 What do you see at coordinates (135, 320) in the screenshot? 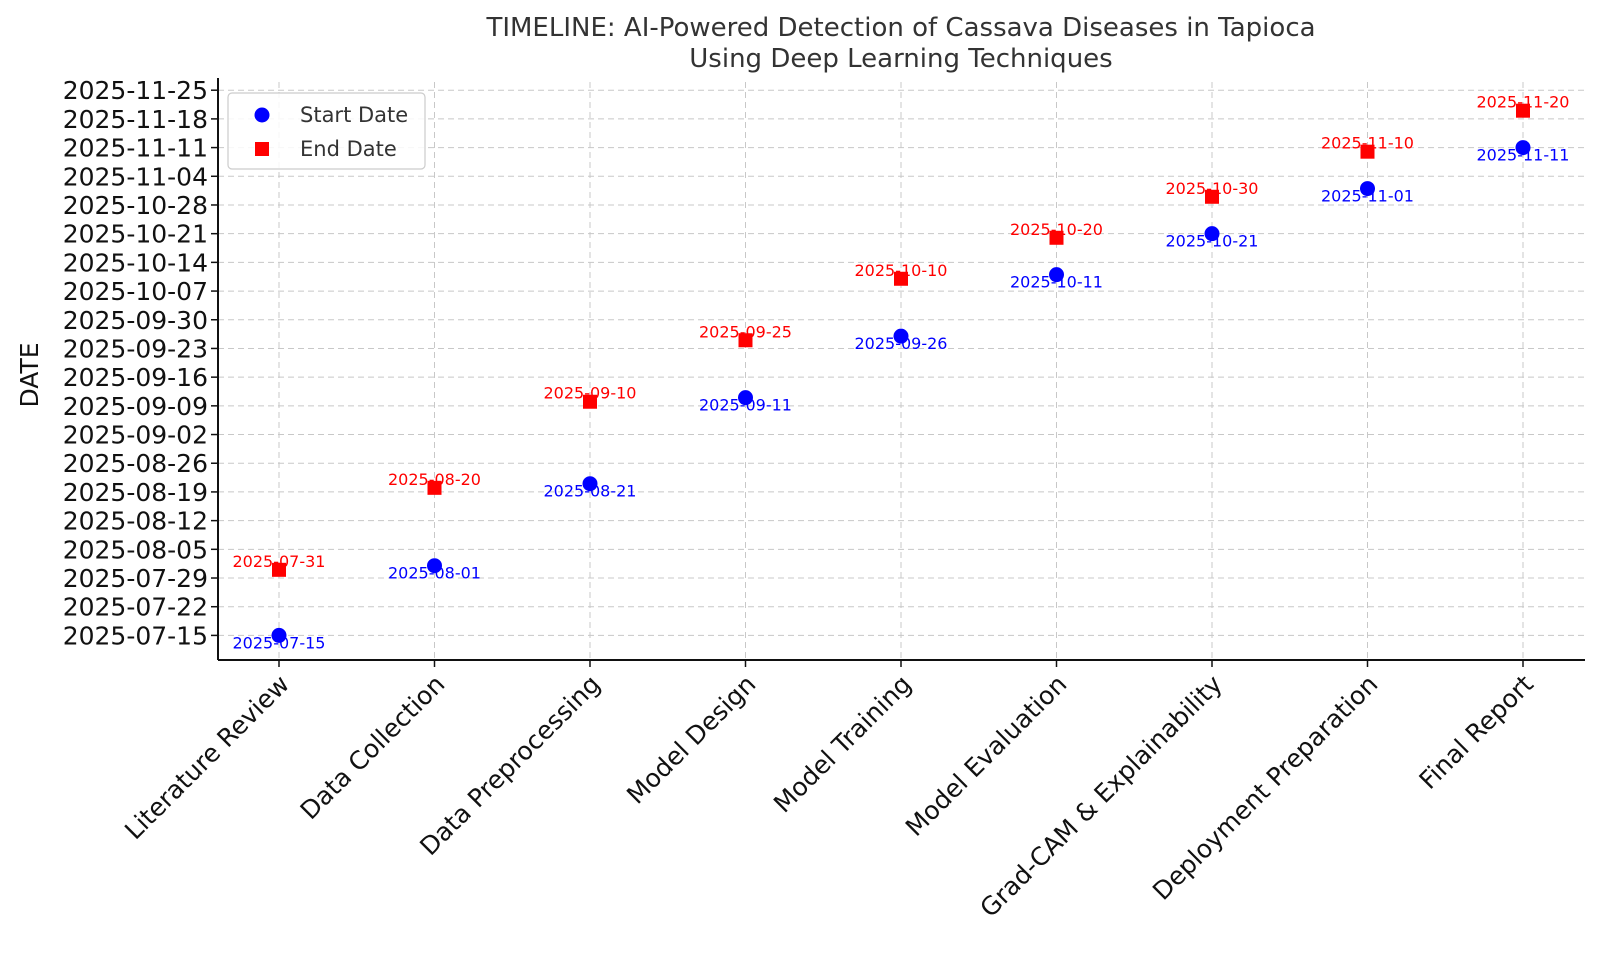
I see `y-tick-label: 2025-09-30` at bounding box center [135, 320].